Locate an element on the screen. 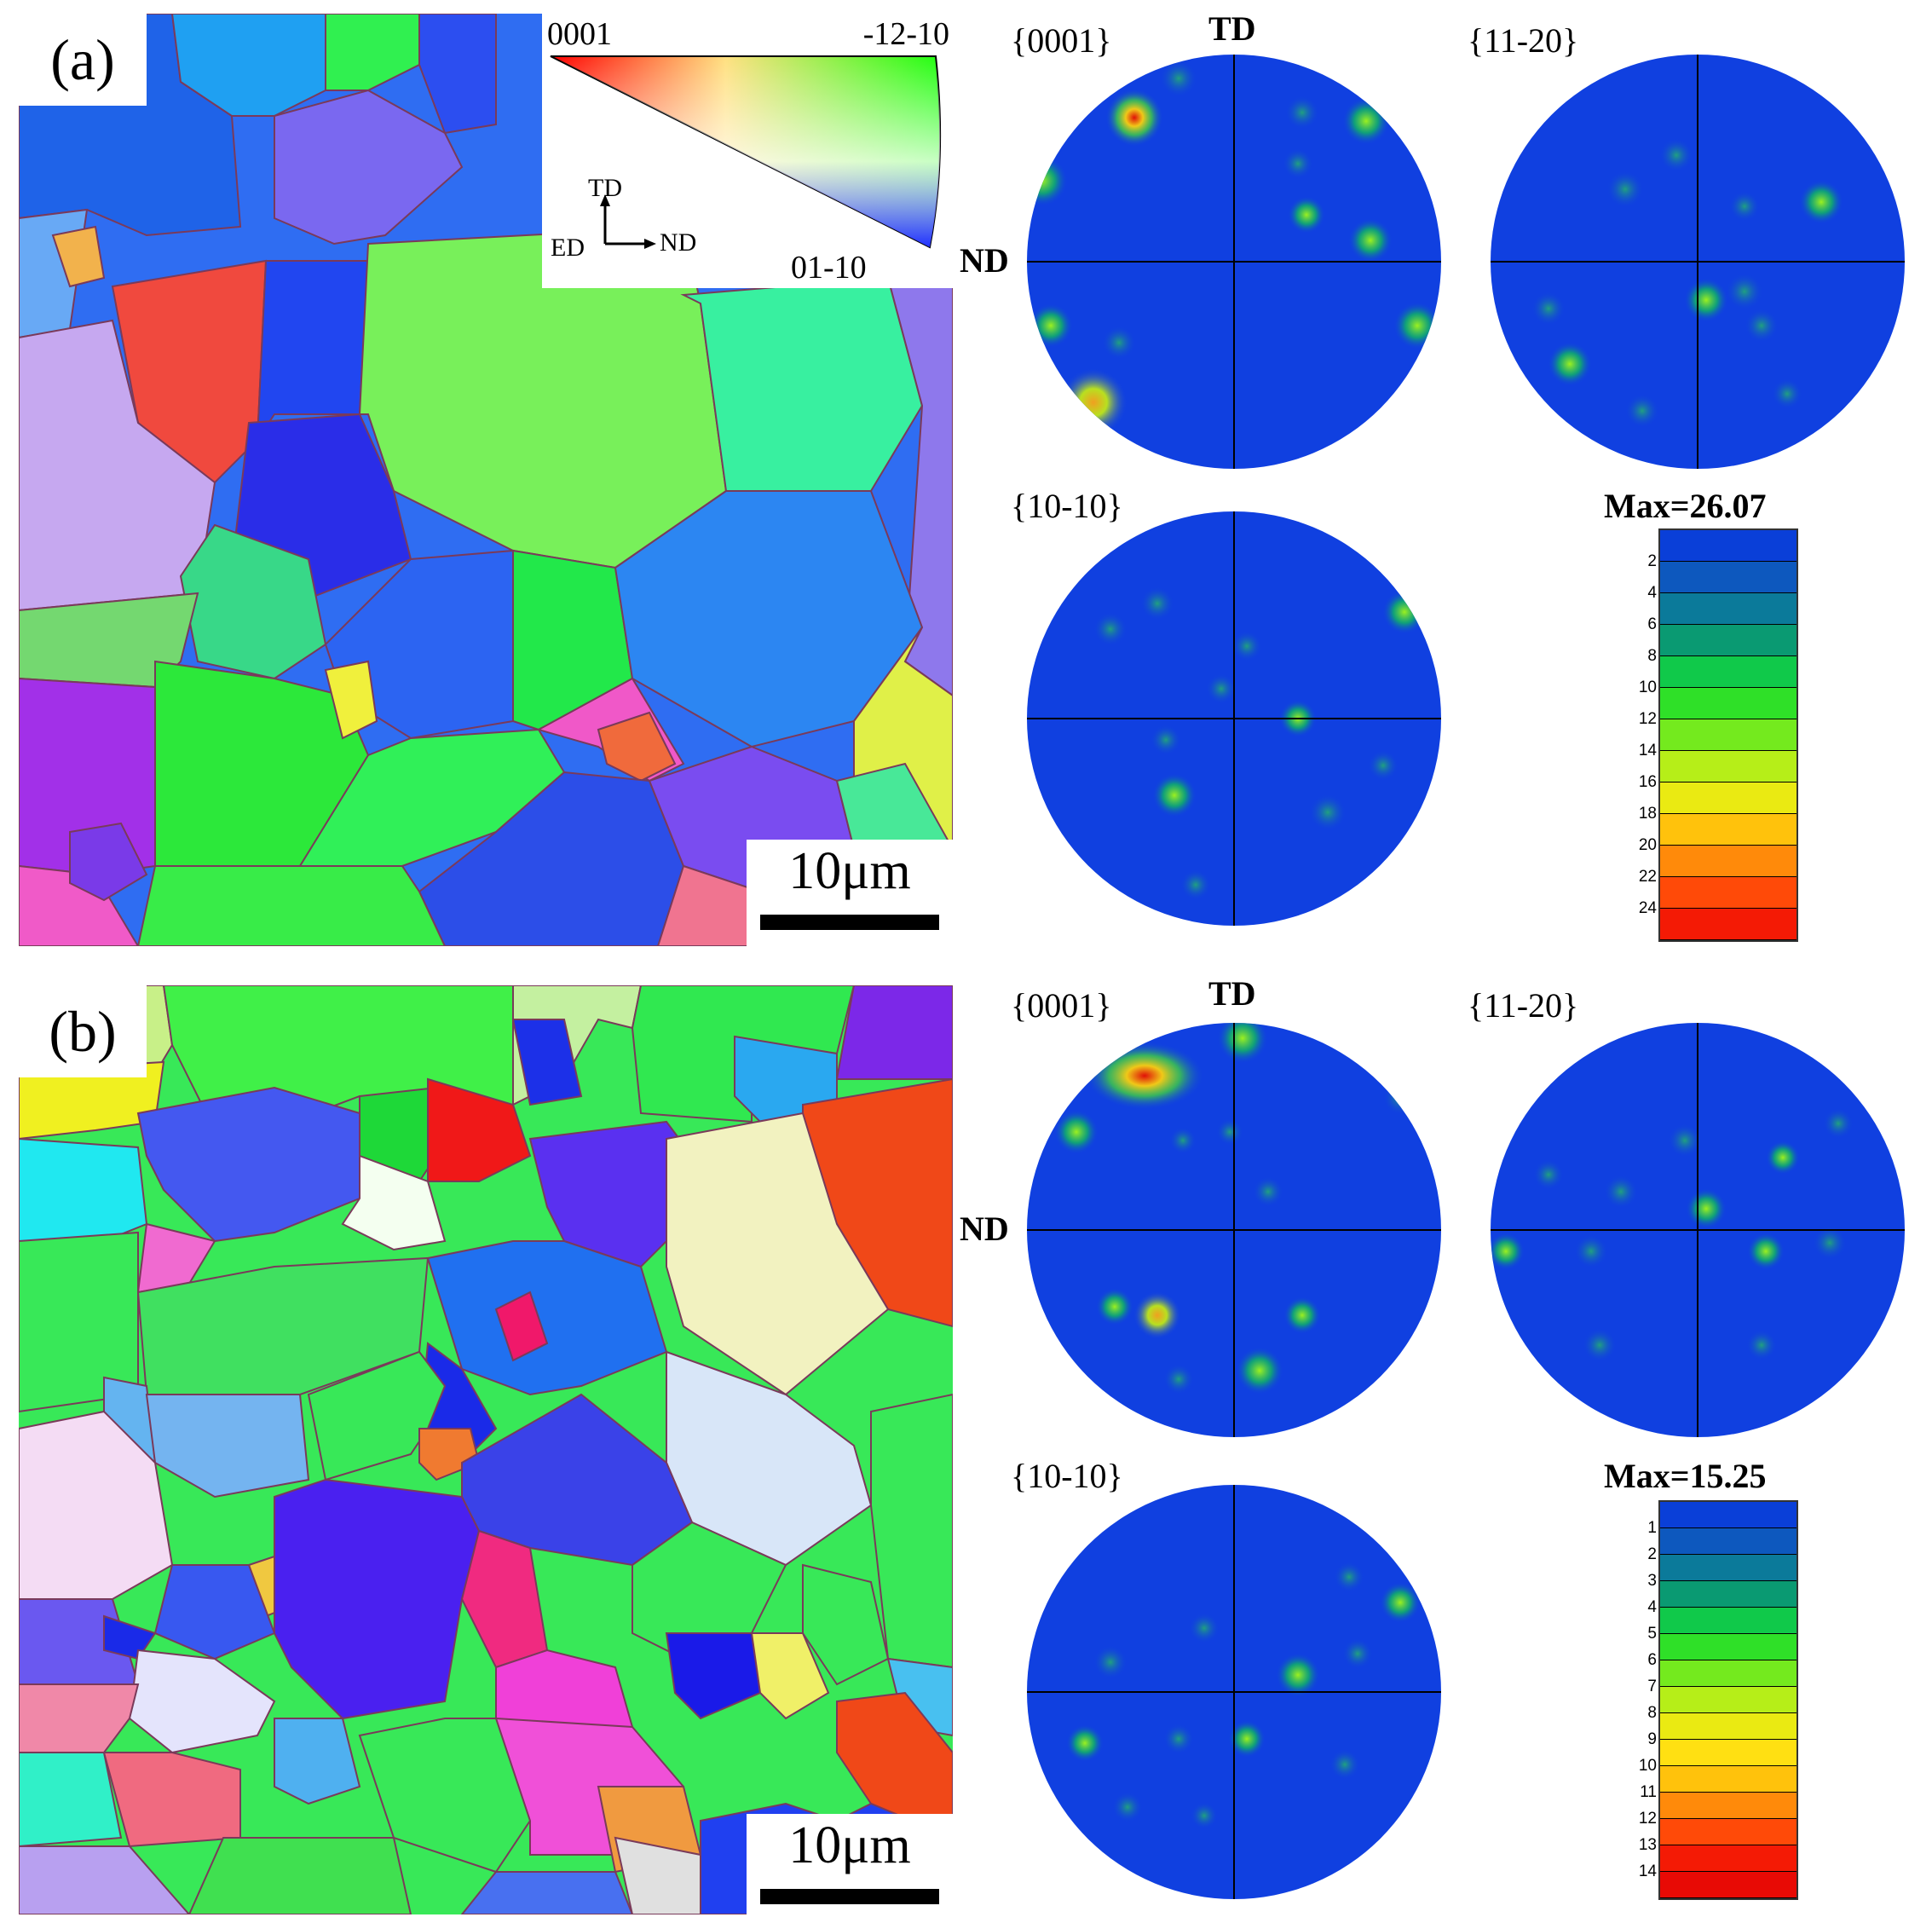 The height and width of the screenshot is (1923, 1932). legend-swatch: 13 is located at coordinates (1717, 1854).